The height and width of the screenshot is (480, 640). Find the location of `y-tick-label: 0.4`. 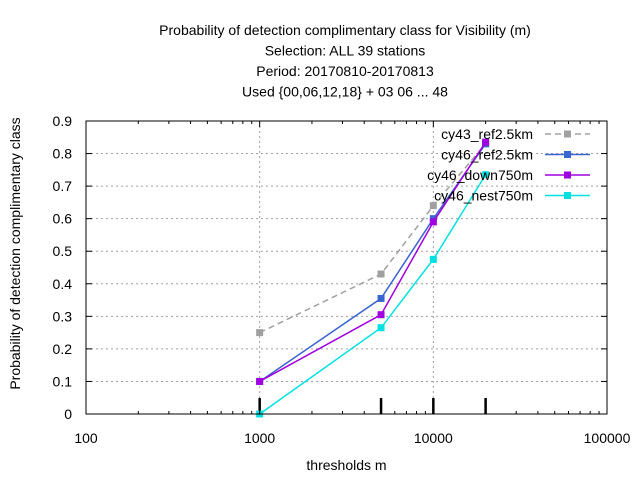

y-tick-label: 0.4 is located at coordinates (63, 284).